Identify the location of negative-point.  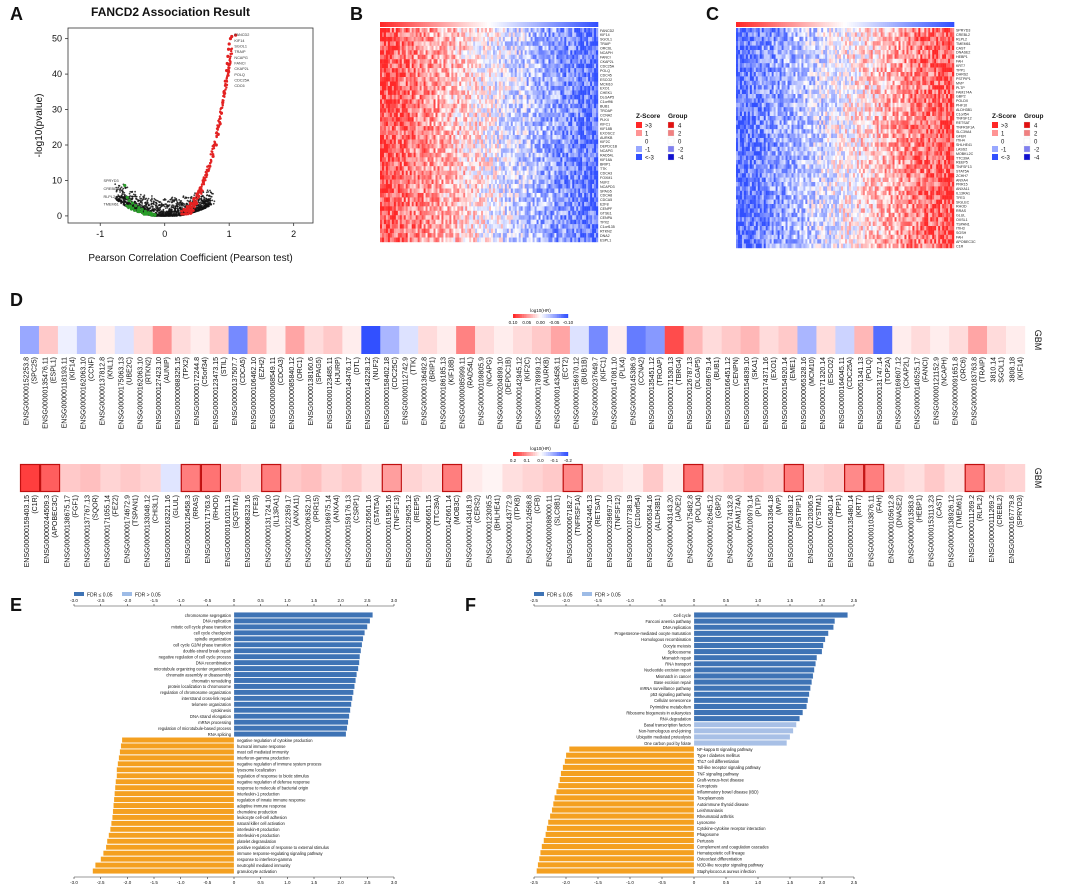
(141, 211).